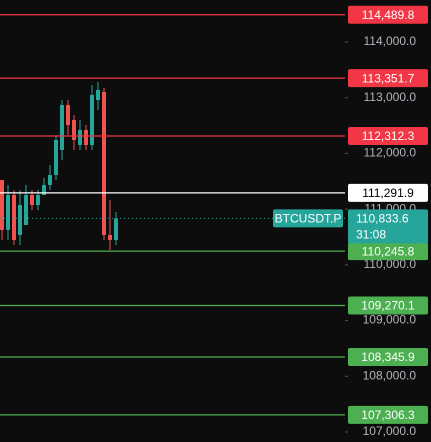 The image size is (431, 442). Describe the element at coordinates (390, 153) in the screenshot. I see `y-tick-label: 112,000.0` at that location.